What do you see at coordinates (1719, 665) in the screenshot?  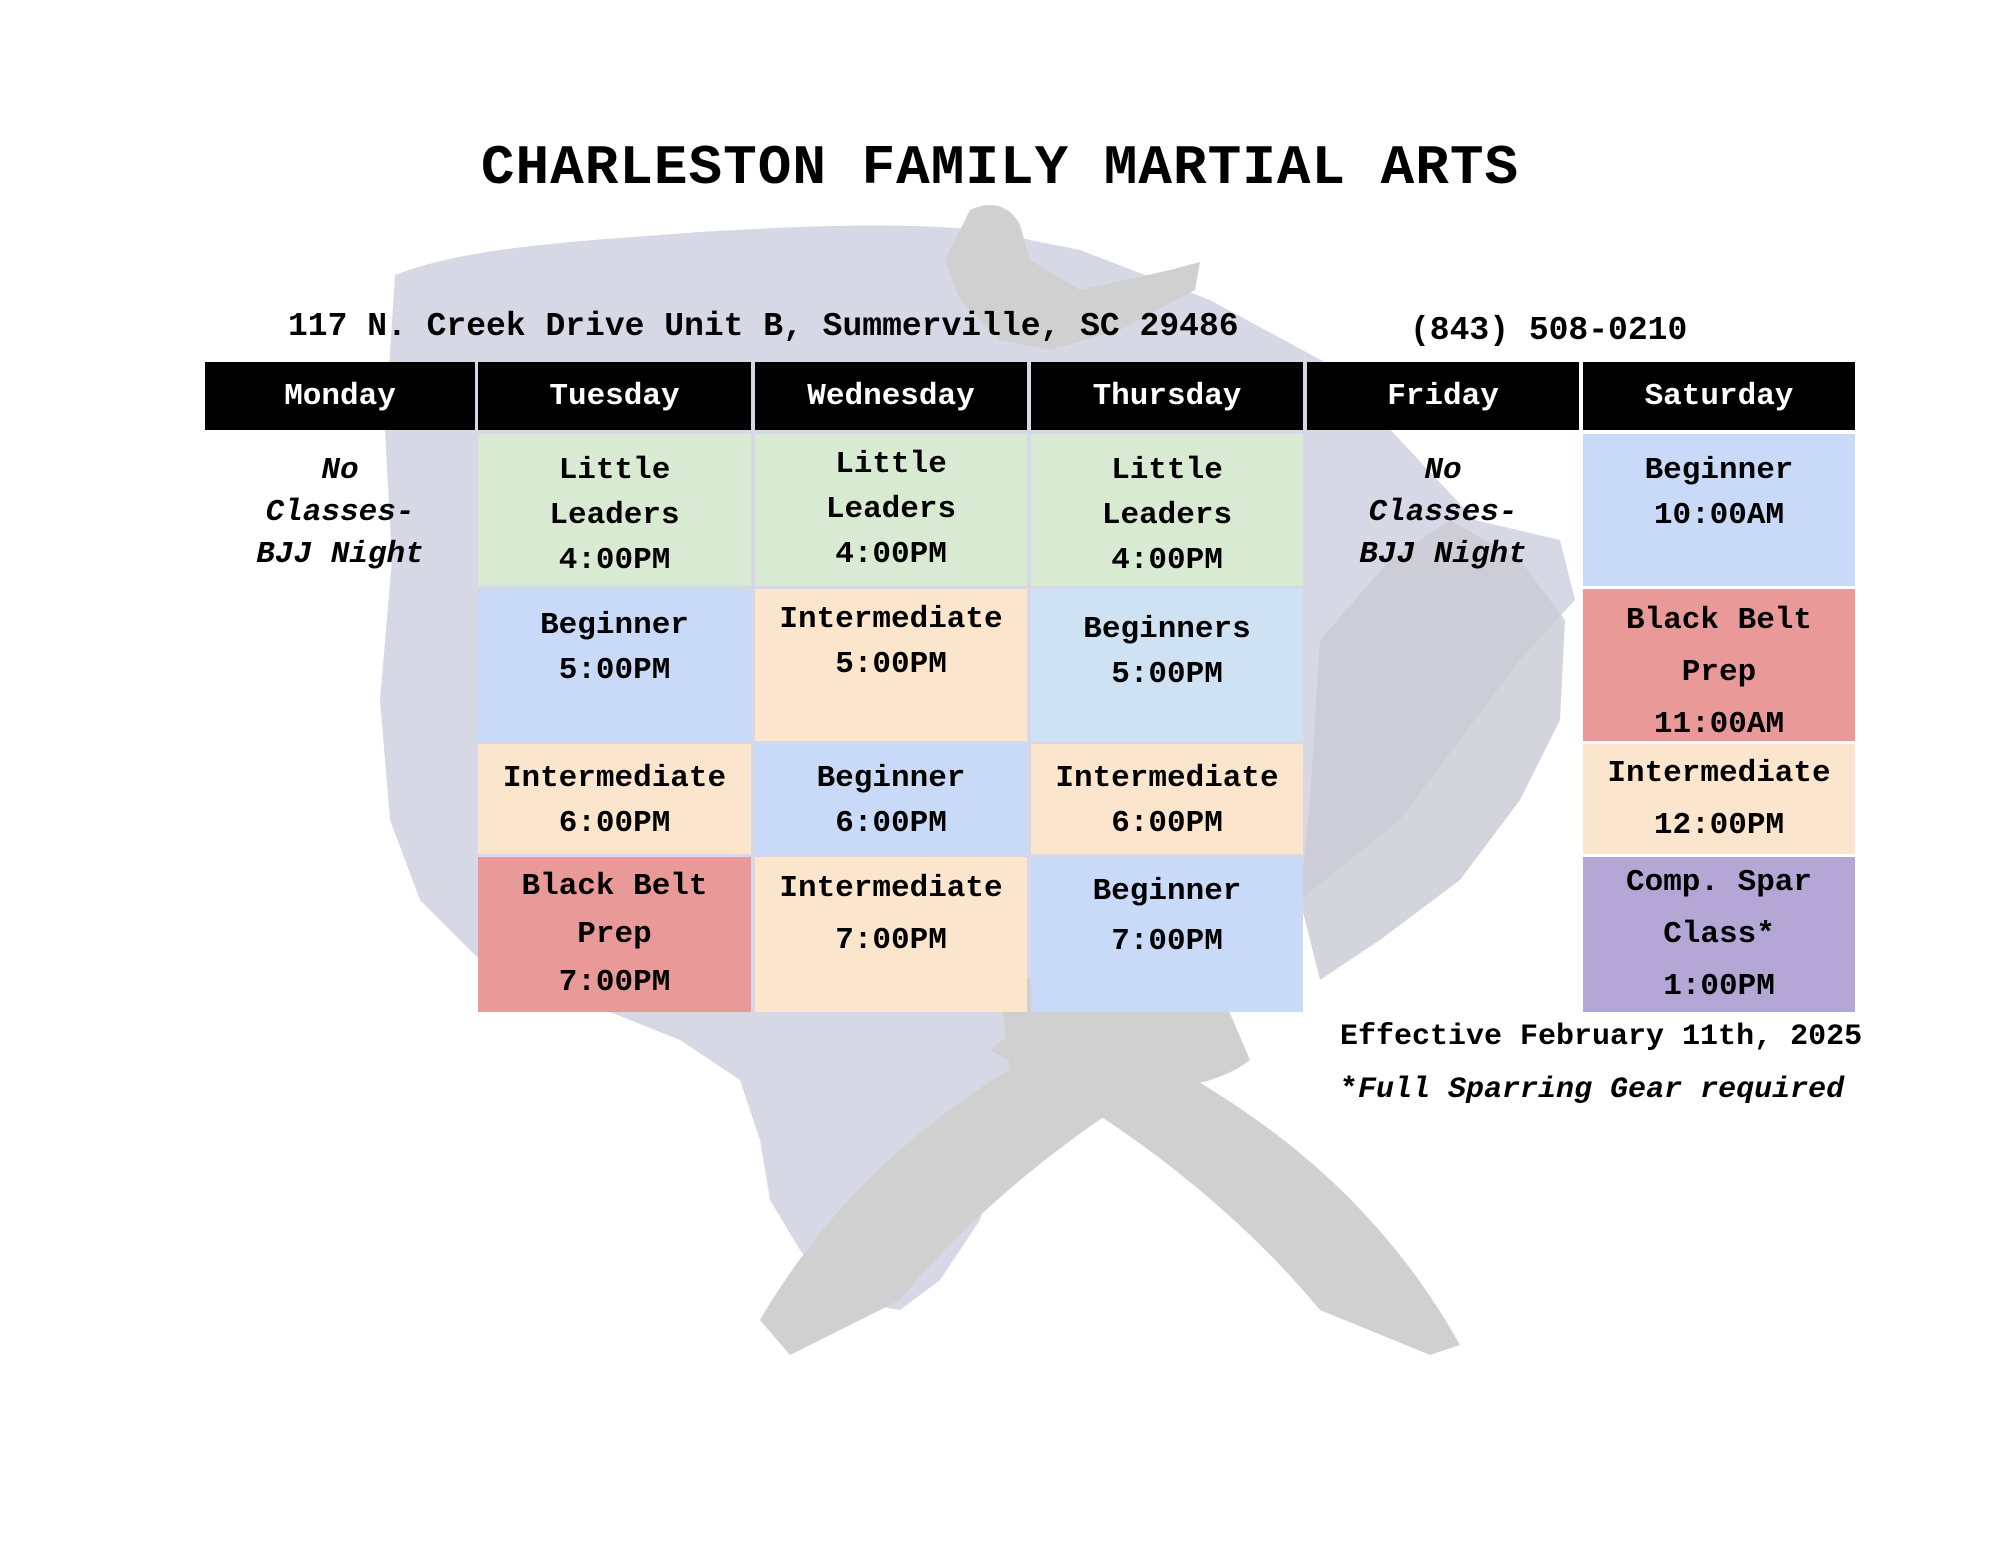 I see `class-cell-sat-2: Black Belt Prep 11:00AM` at bounding box center [1719, 665].